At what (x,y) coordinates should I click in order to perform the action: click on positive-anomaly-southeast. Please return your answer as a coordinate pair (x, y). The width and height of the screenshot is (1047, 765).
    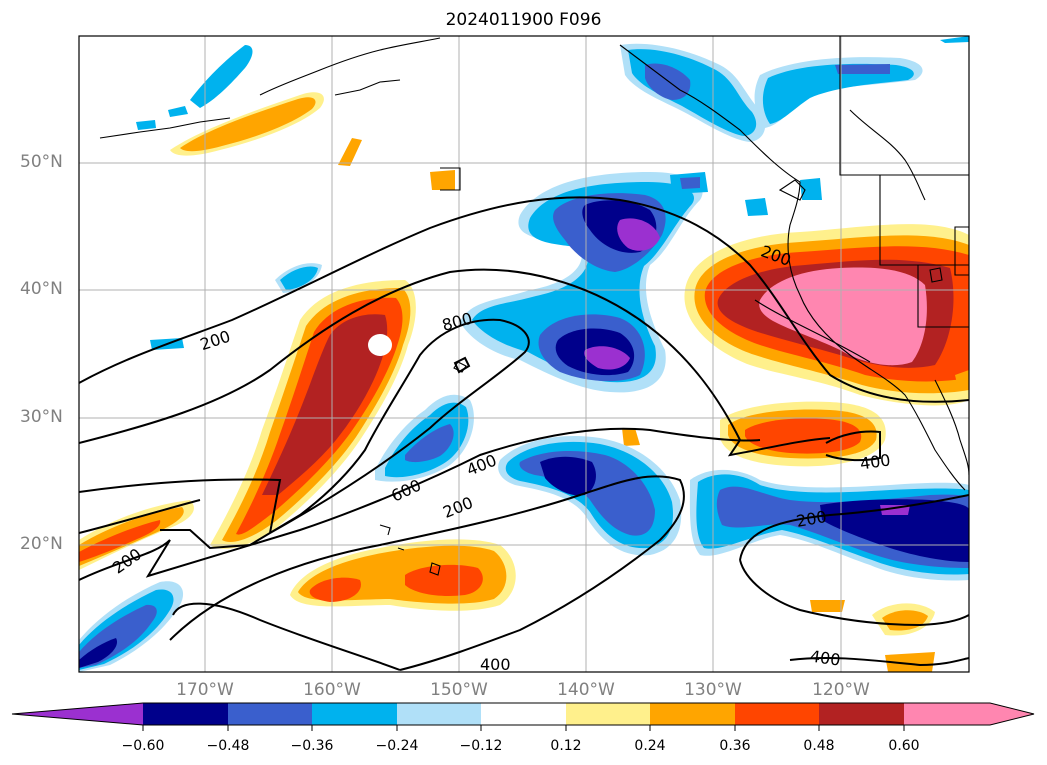
    Looking at the image, I should click on (889, 521).